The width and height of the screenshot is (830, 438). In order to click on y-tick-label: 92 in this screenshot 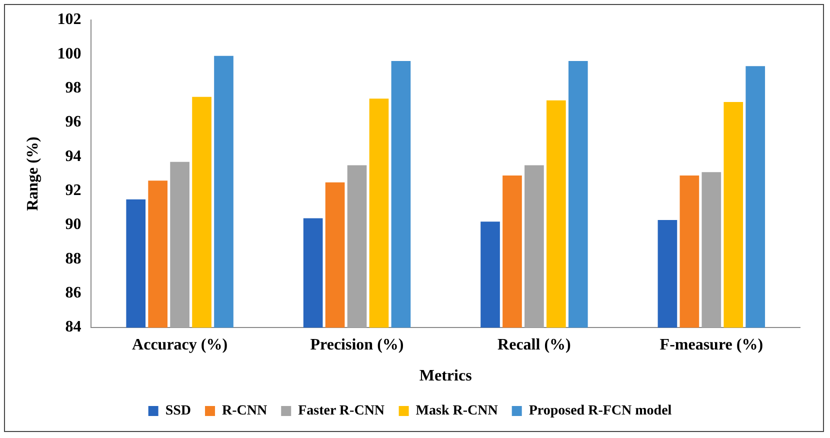, I will do `click(73, 191)`.